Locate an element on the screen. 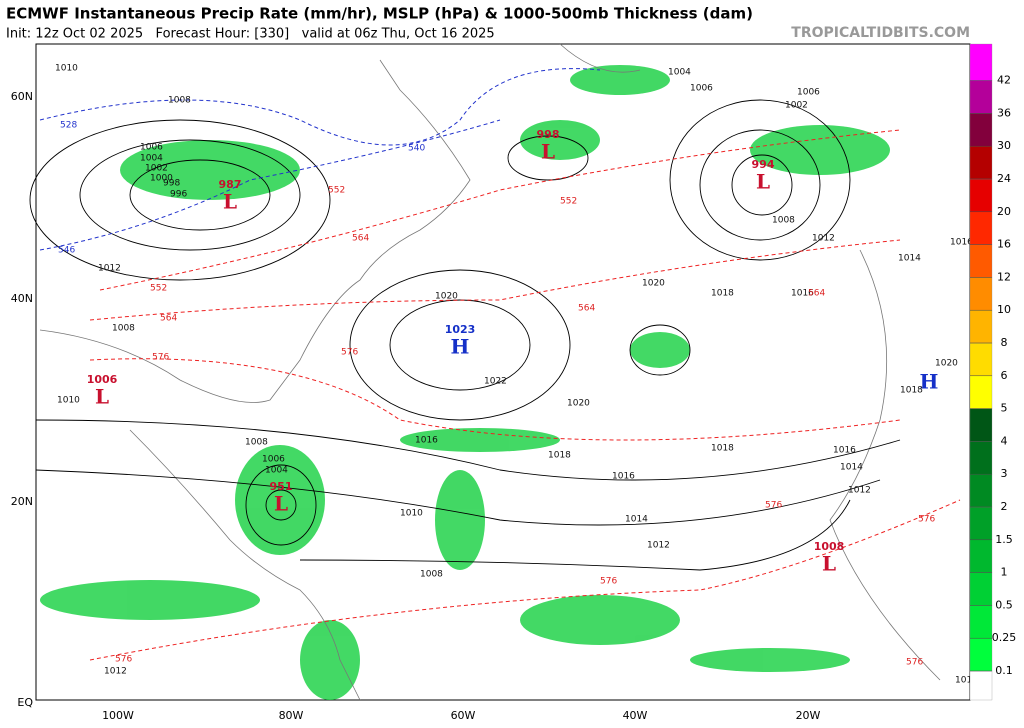 Image resolution: width=1024 pixels, height=728 pixels. isobar-label: 1018 is located at coordinates (559, 456).